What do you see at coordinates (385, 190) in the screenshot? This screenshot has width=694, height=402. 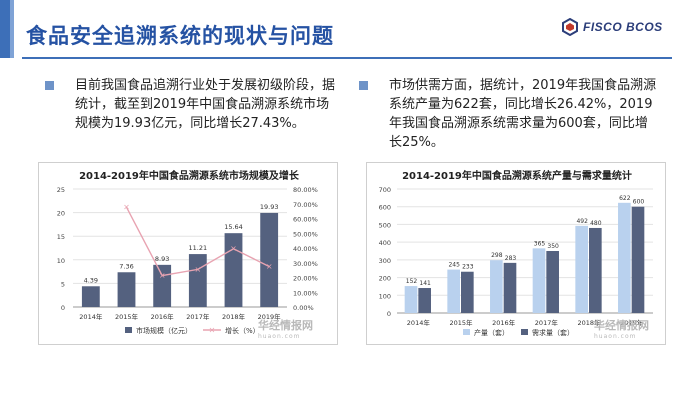 I see `y-tick-label: 700` at bounding box center [385, 190].